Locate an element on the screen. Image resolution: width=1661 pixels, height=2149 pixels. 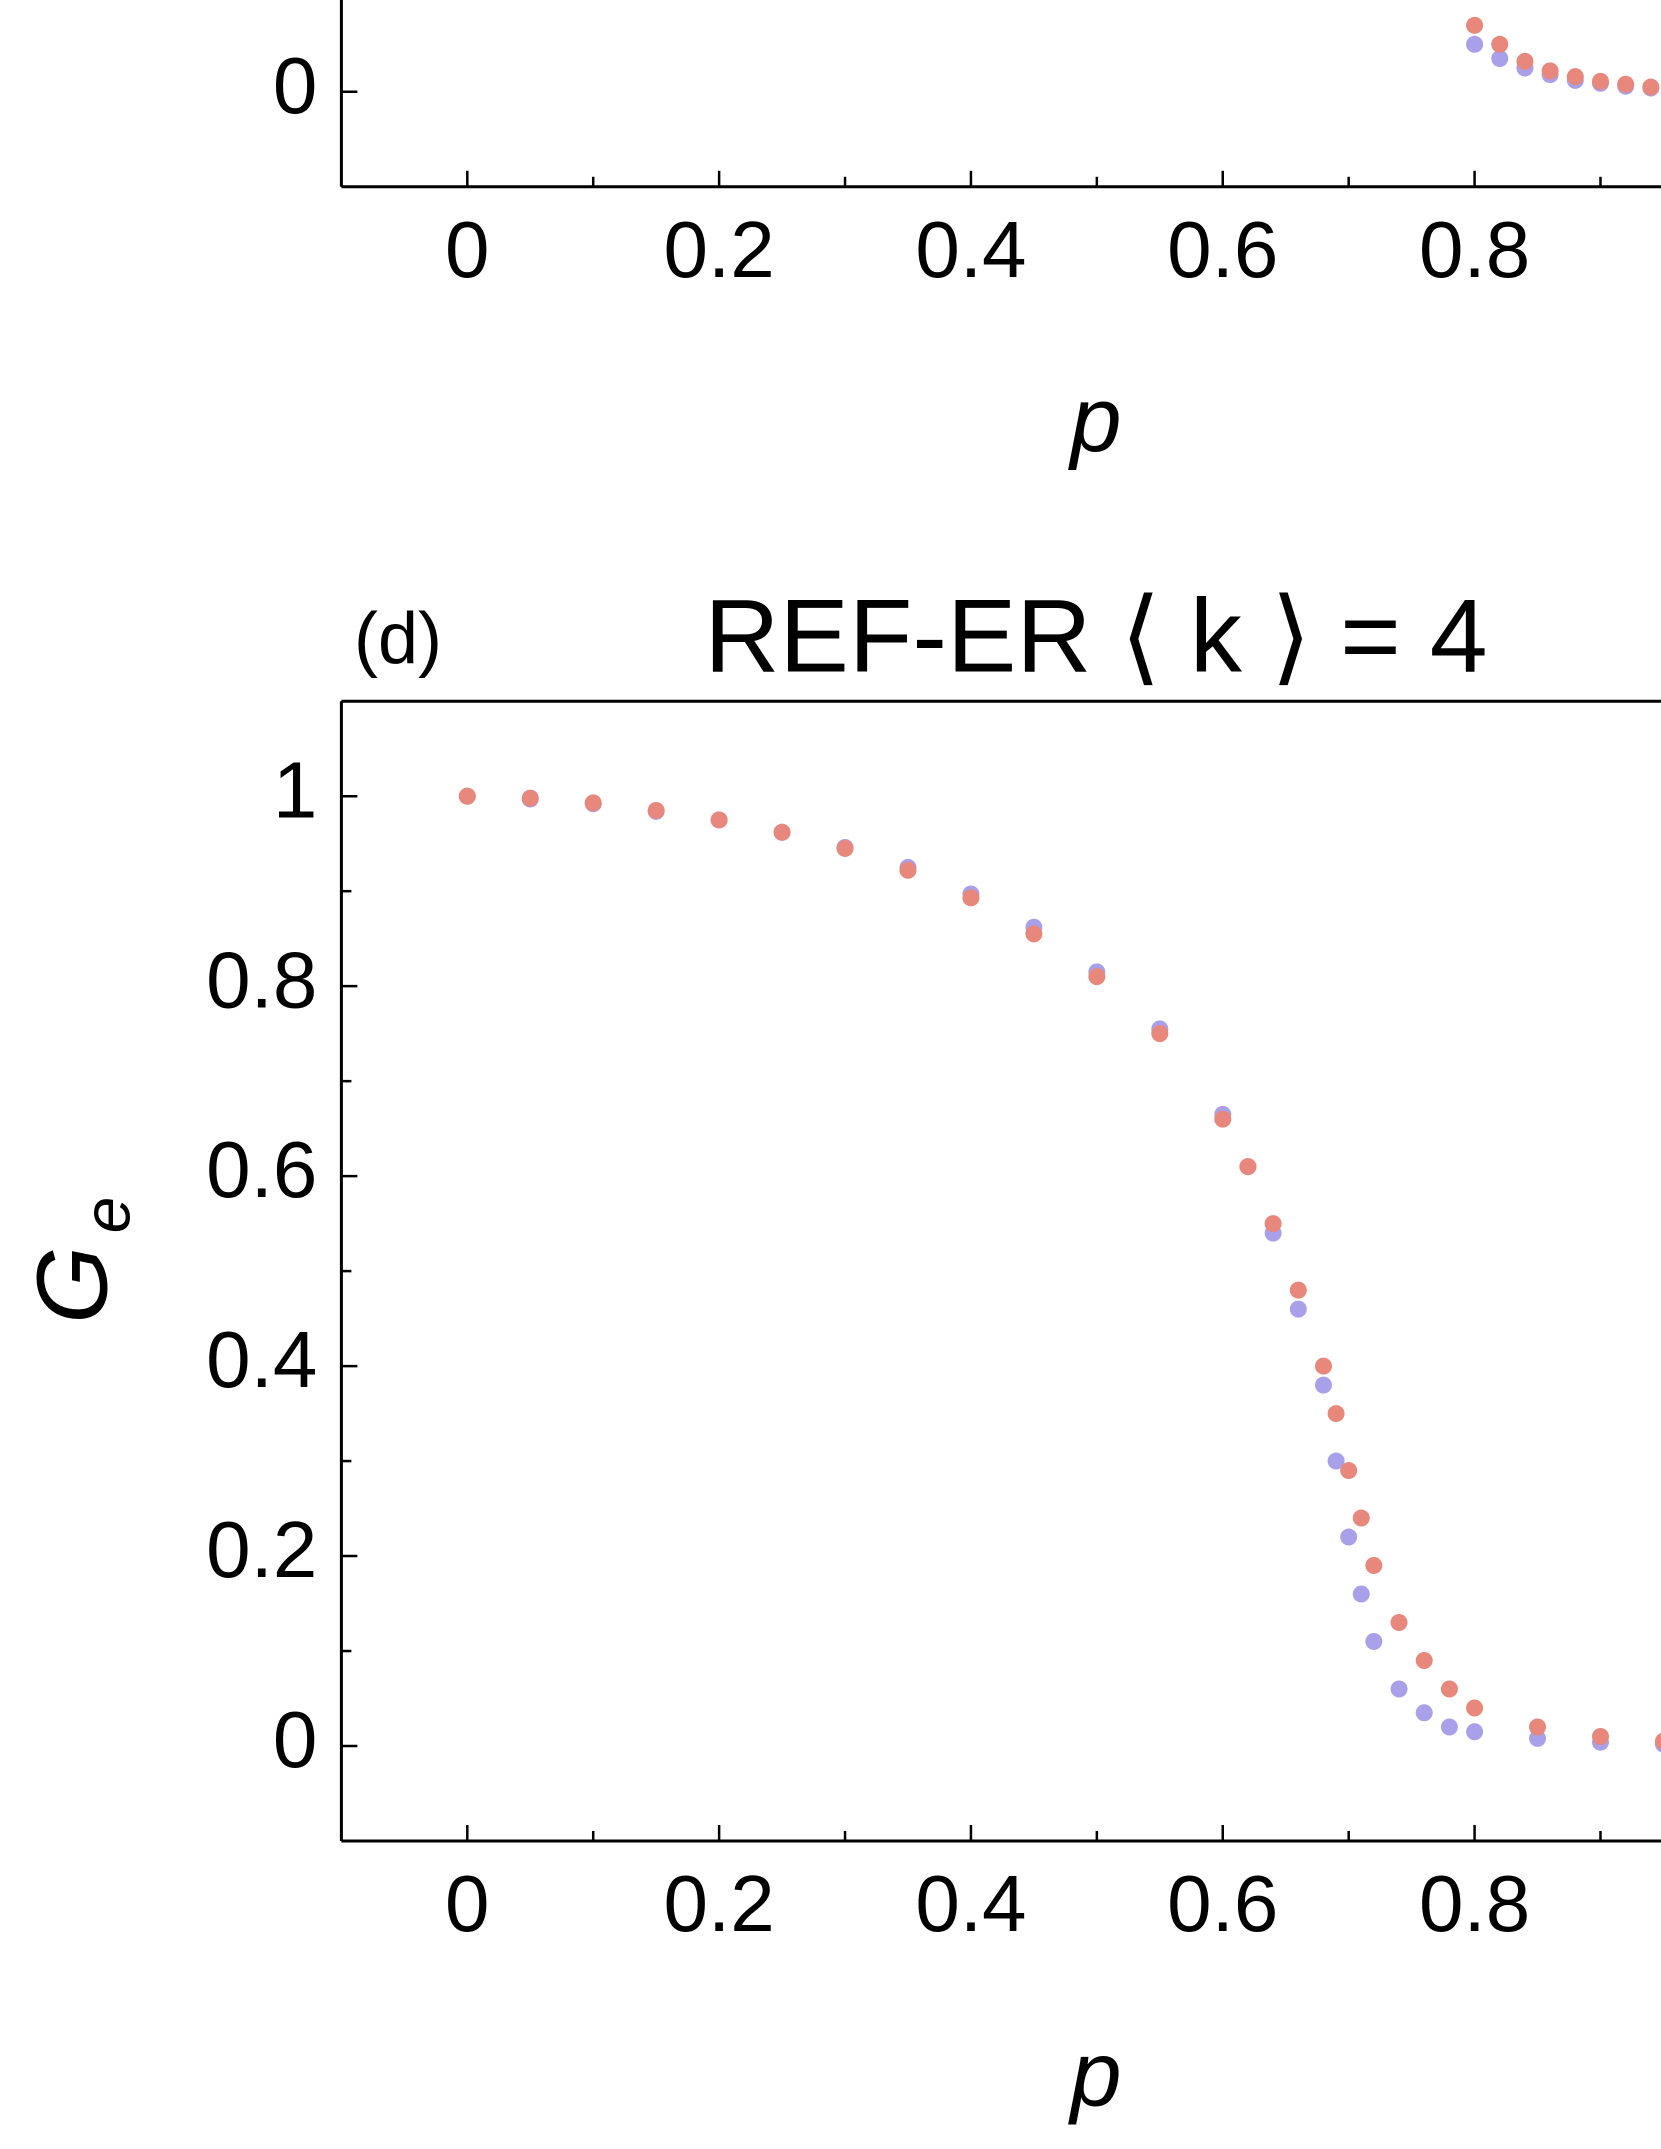
panel-label: (d) is located at coordinates (398, 639).